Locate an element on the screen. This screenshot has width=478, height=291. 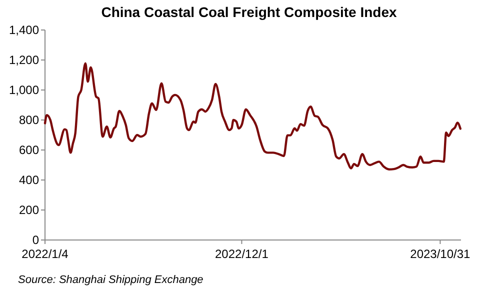
x-tick-label: 2022/1/4 is located at coordinates (45, 254).